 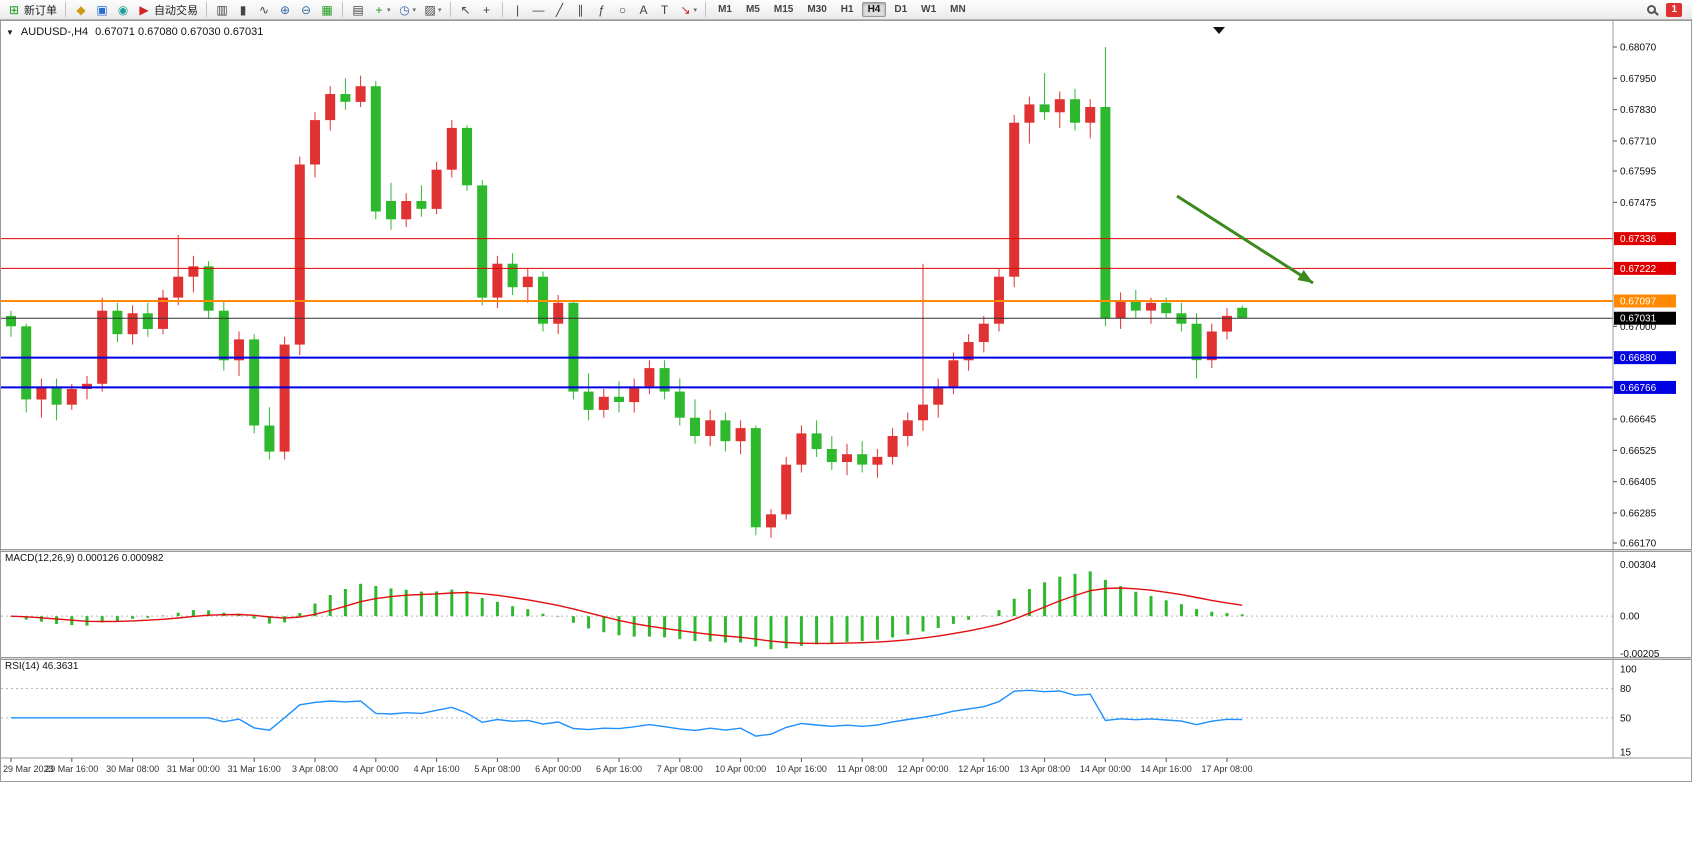 I want to click on shapes-icon: ○, so click(x=622, y=9).